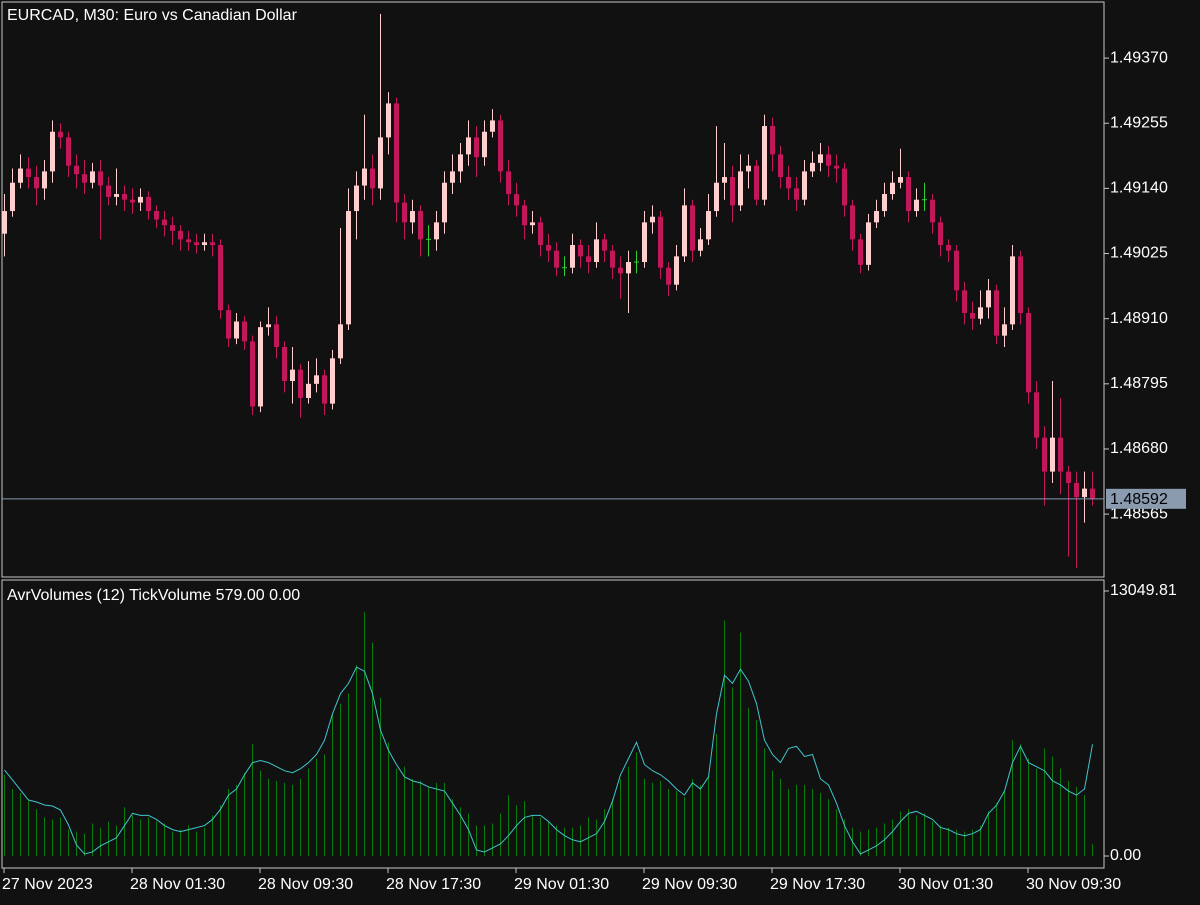 This screenshot has width=1200, height=905. What do you see at coordinates (1139, 499) in the screenshot?
I see `current-price-label: 1.48592` at bounding box center [1139, 499].